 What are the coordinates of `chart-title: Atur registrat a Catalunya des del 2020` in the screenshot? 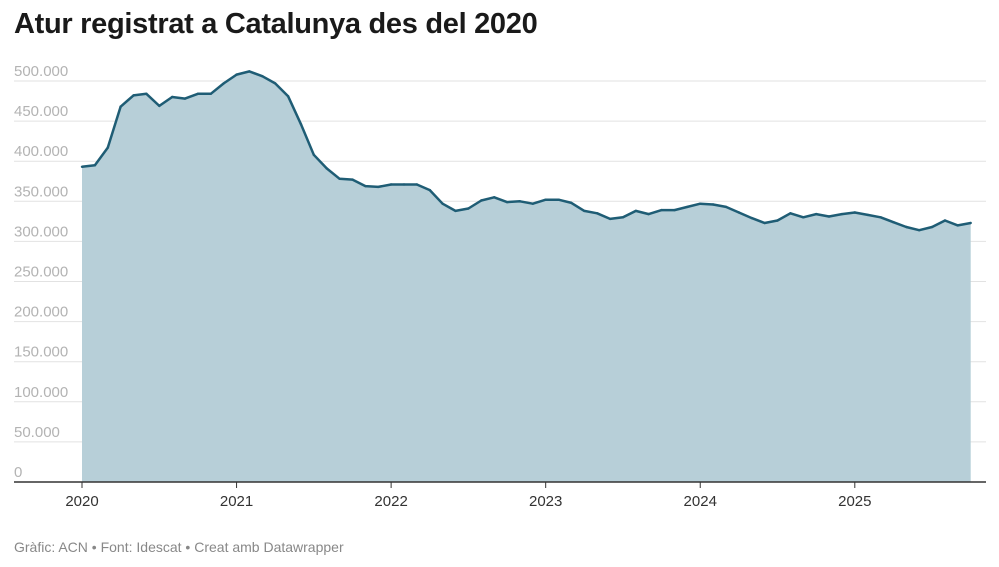 It's located at (276, 24).